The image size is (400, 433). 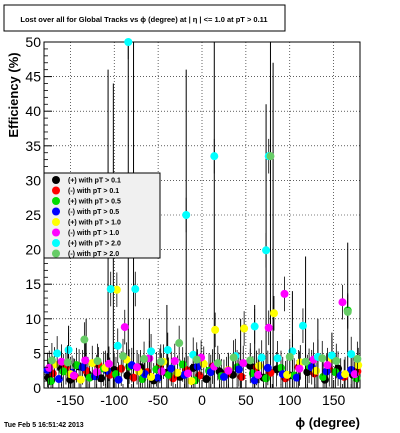 What do you see at coordinates (327, 422) in the screenshot?
I see `x-axis-label: ϕ (degree)` at bounding box center [327, 422].